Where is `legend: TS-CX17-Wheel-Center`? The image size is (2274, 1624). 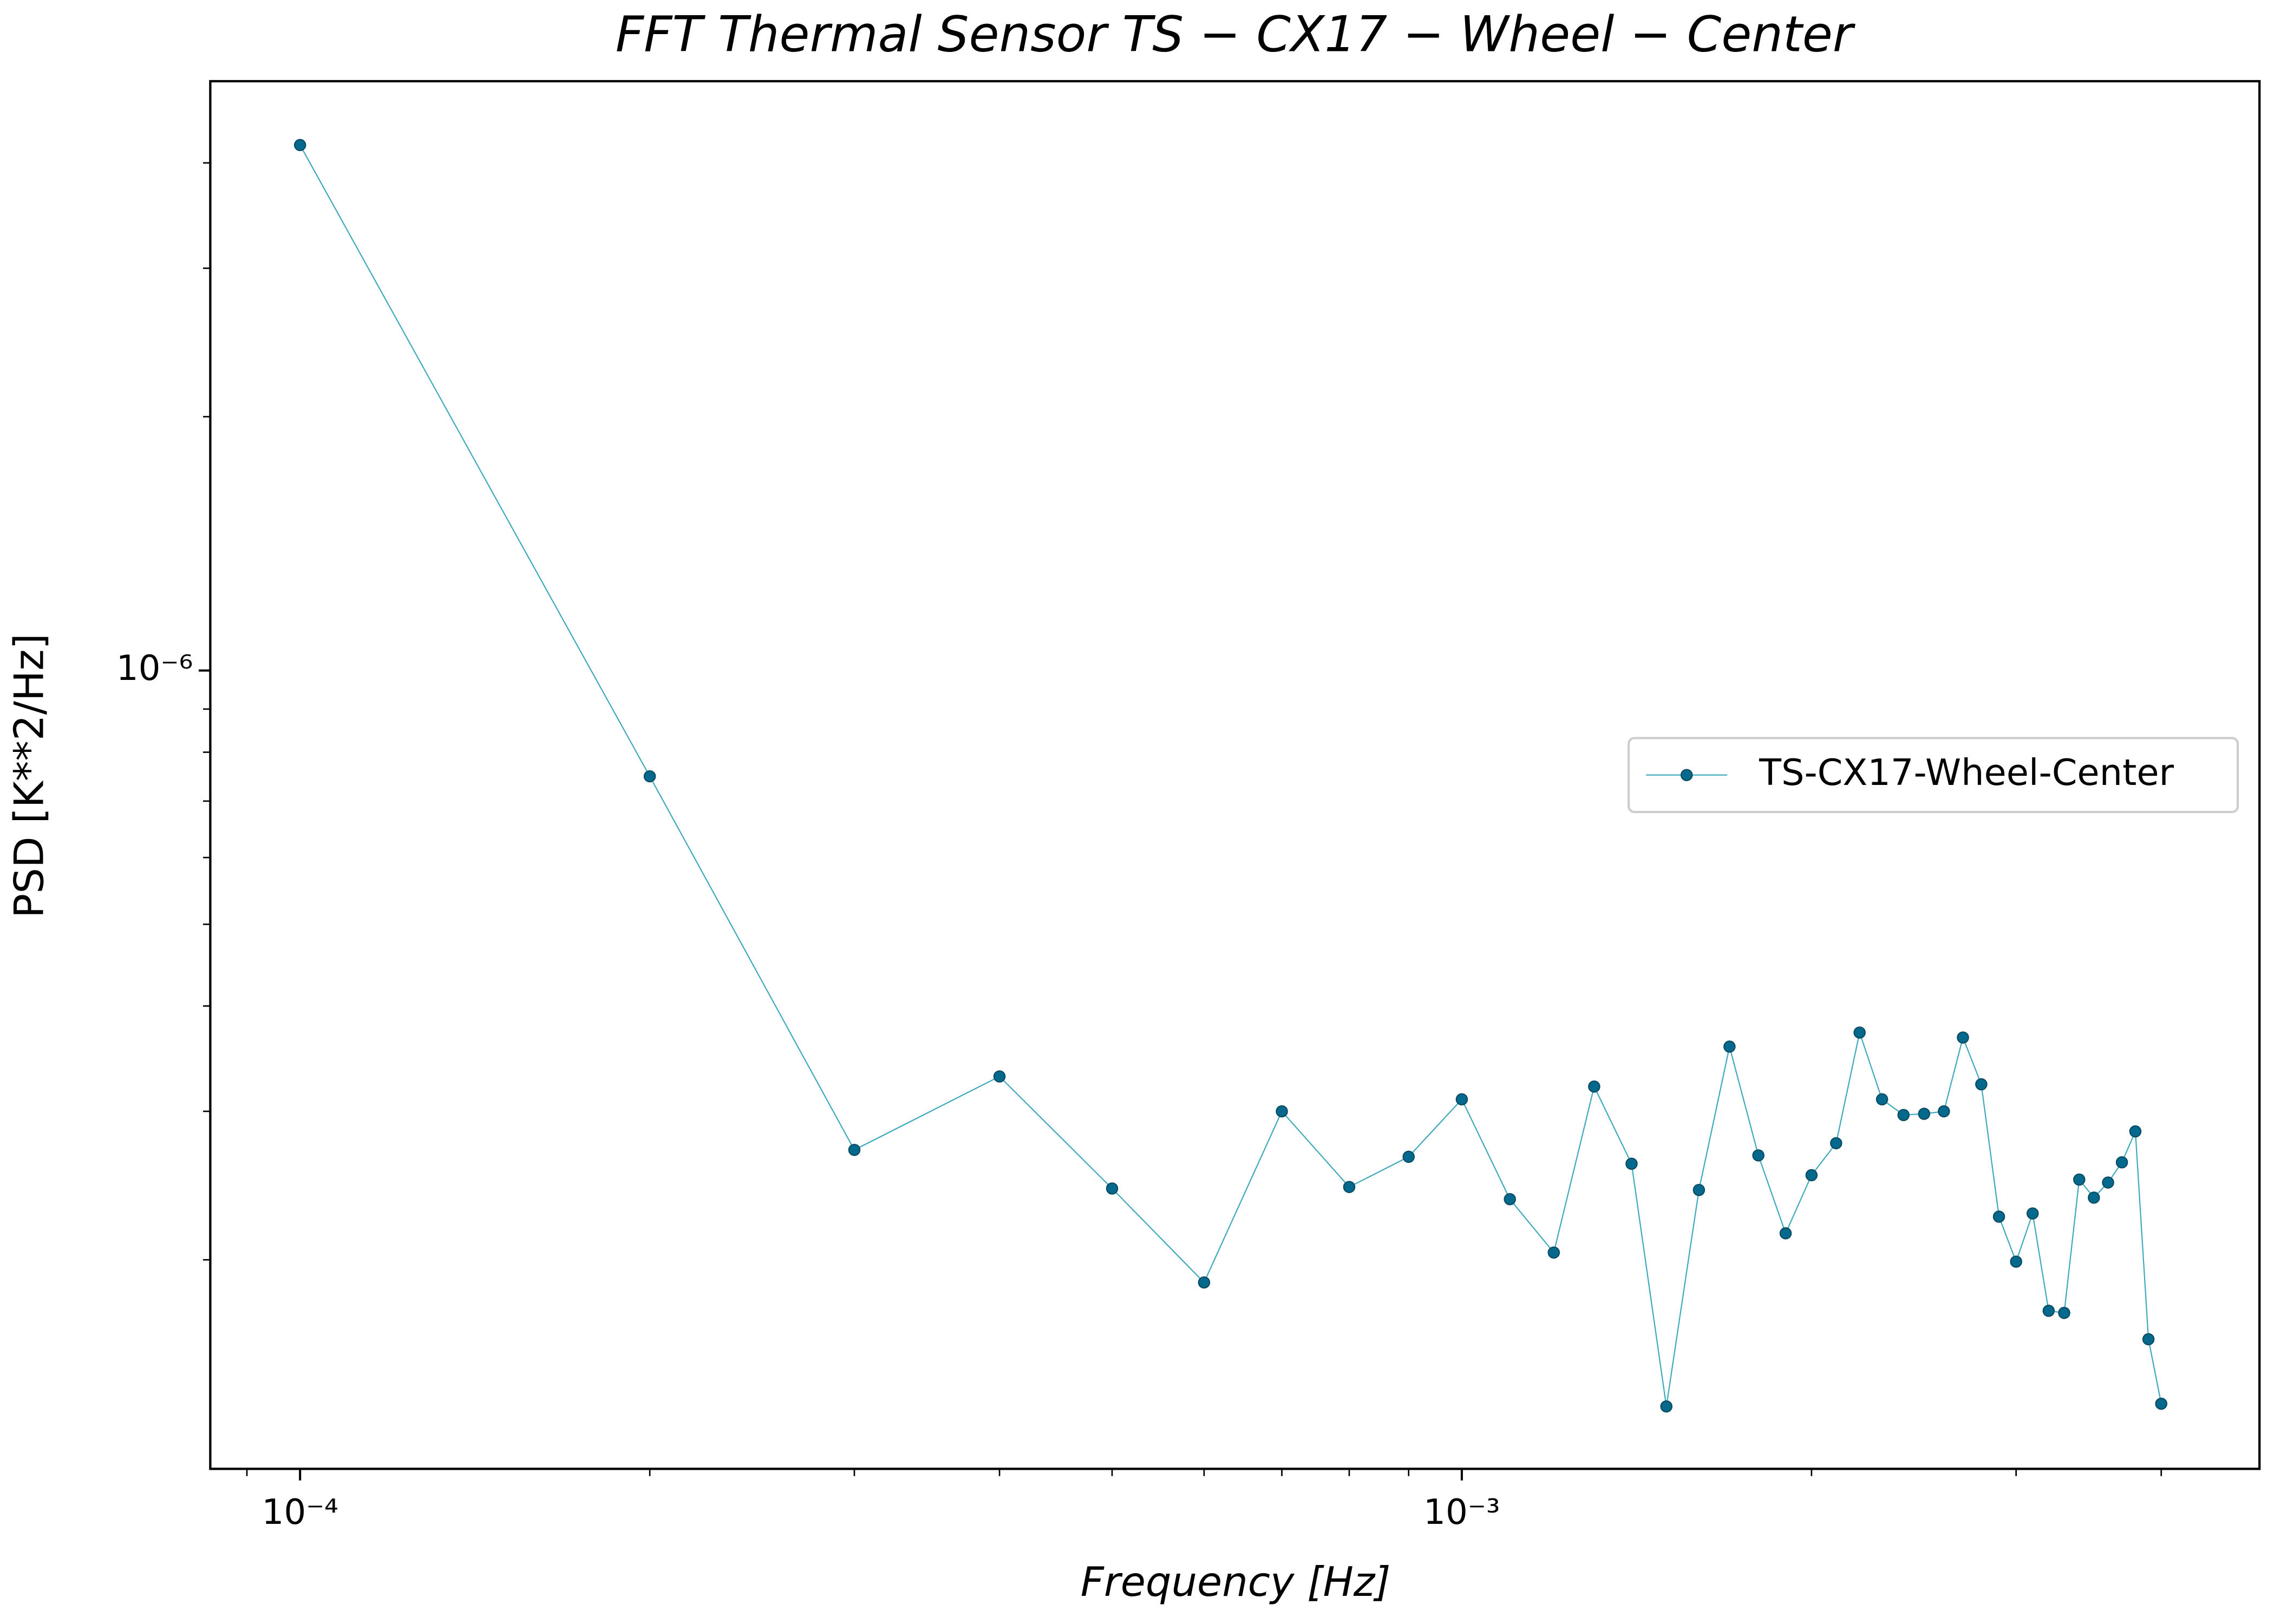
legend: TS-CX17-Wheel-Center is located at coordinates (1934, 775).